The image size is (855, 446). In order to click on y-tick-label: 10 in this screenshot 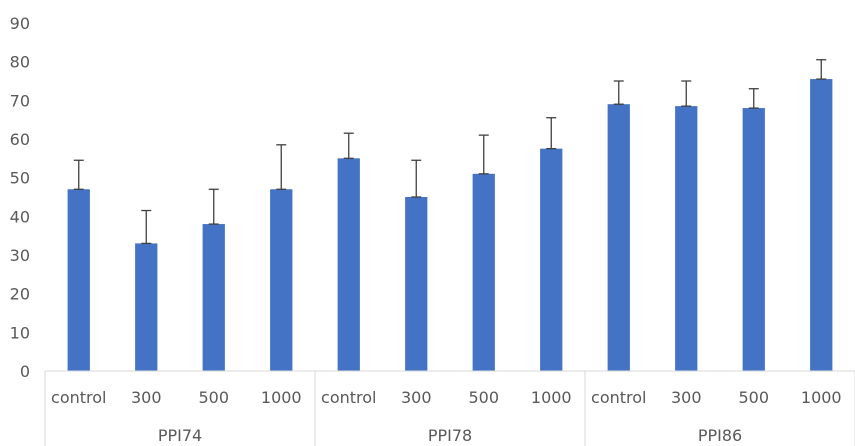, I will do `click(20, 332)`.